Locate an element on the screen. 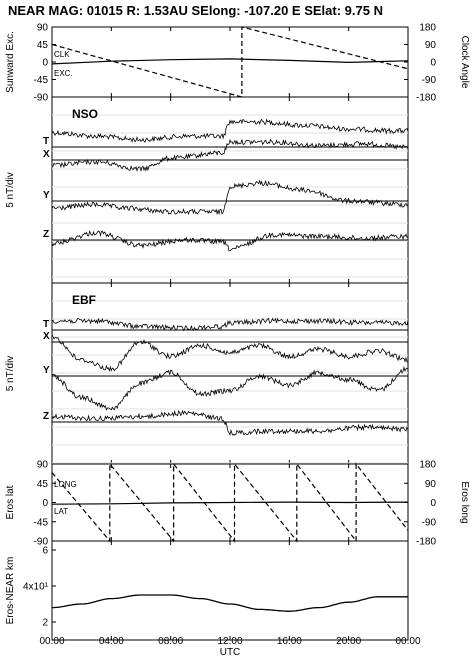 The image size is (473, 656). orientation-left-tick-label: 45 is located at coordinates (43, 45).